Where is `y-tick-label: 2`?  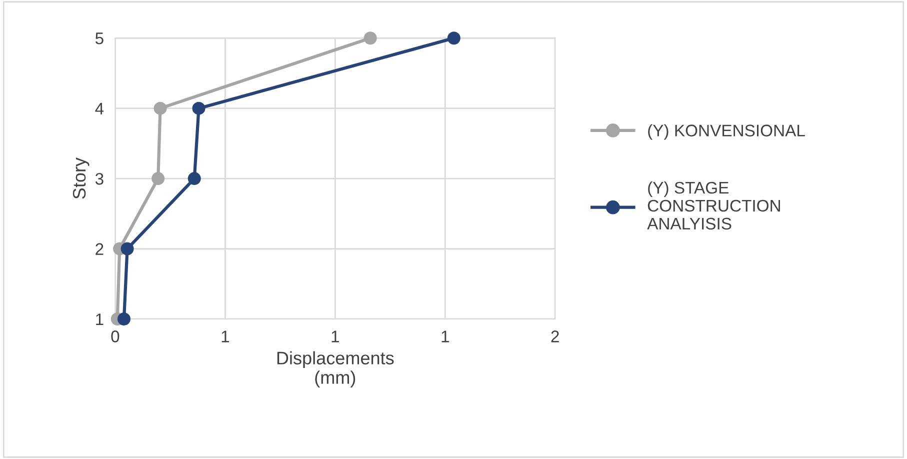
y-tick-label: 2 is located at coordinates (100, 249).